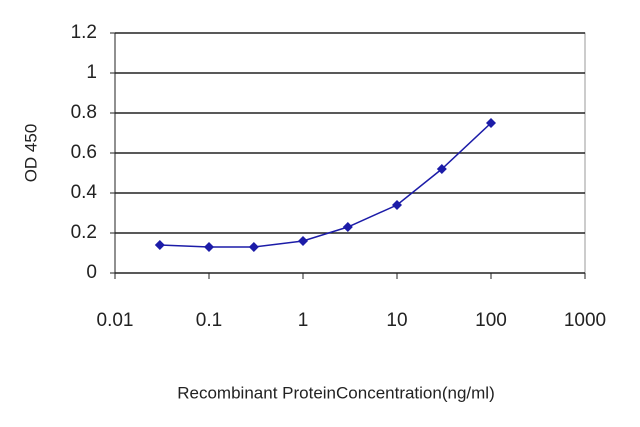  Describe the element at coordinates (585, 320) in the screenshot. I see `x-tick-label: 1000` at that location.